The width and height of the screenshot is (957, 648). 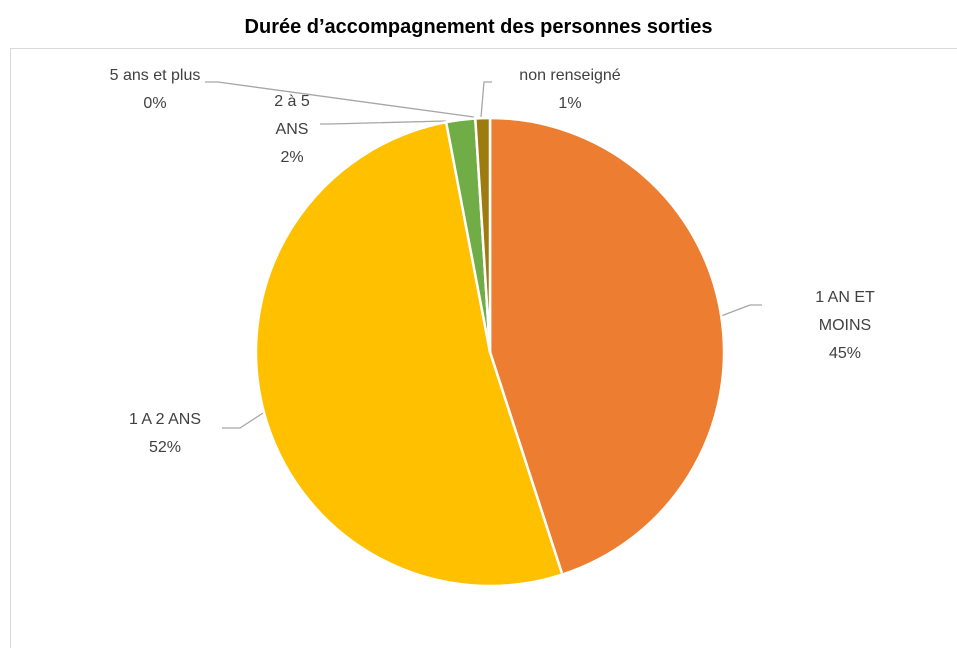 I want to click on label-name: 1 A 2 ANS, so click(x=165, y=419).